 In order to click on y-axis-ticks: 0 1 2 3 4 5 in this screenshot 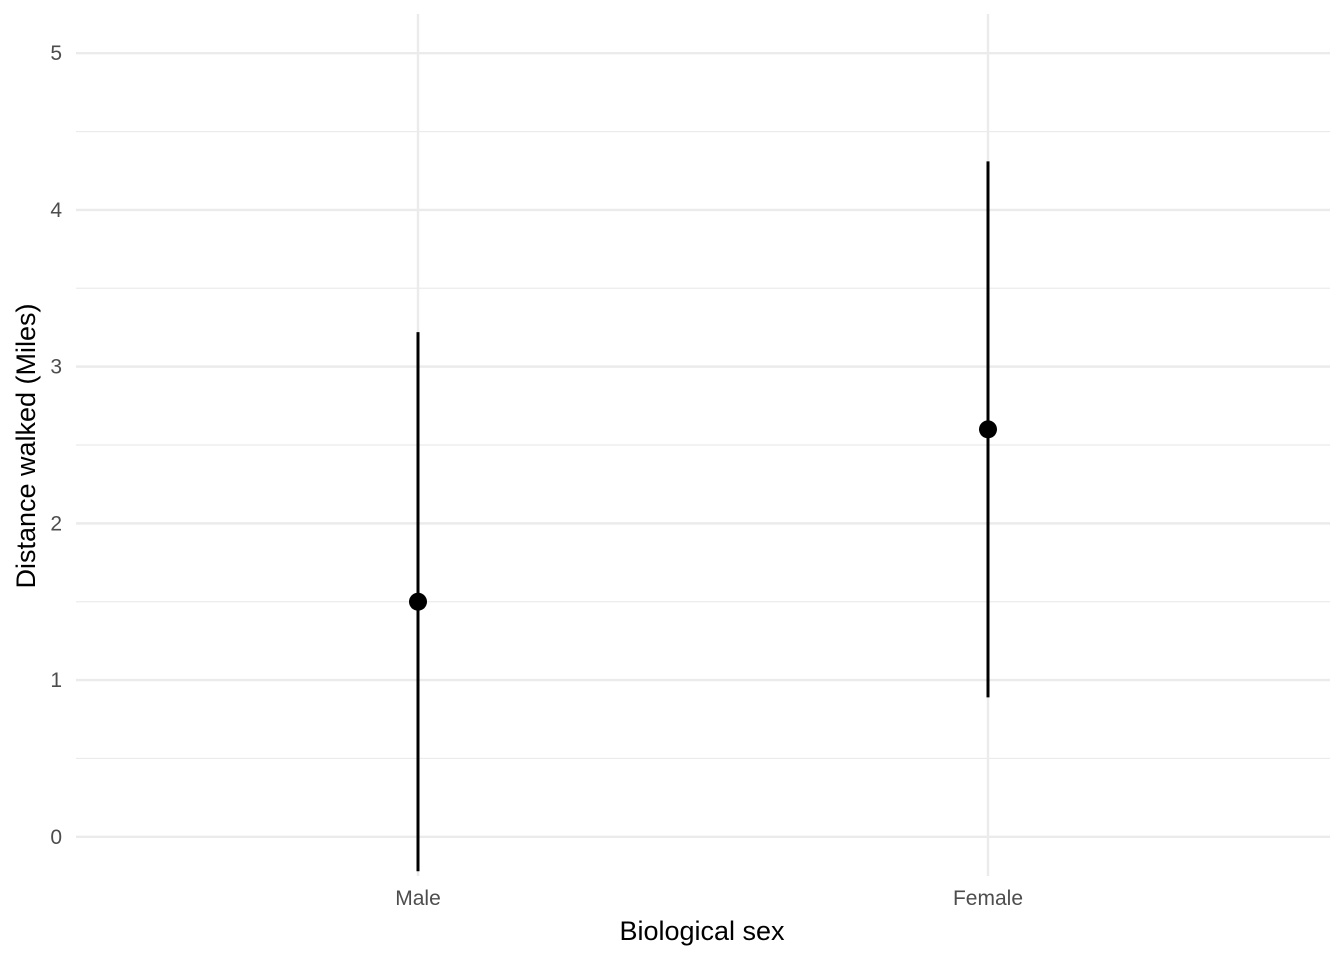, I will do `click(56, 445)`.